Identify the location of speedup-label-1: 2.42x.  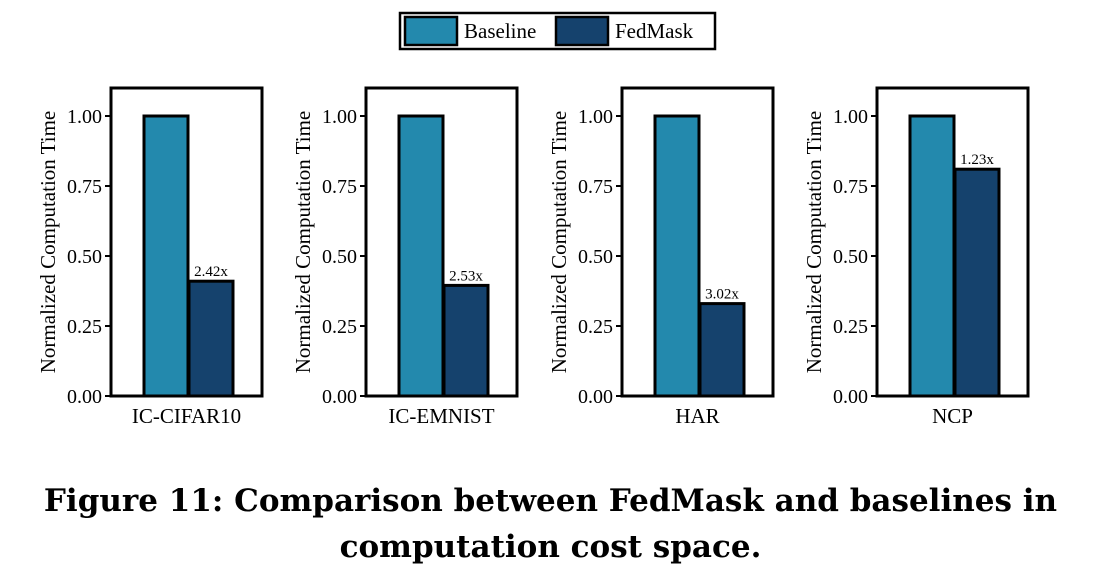
(211, 272).